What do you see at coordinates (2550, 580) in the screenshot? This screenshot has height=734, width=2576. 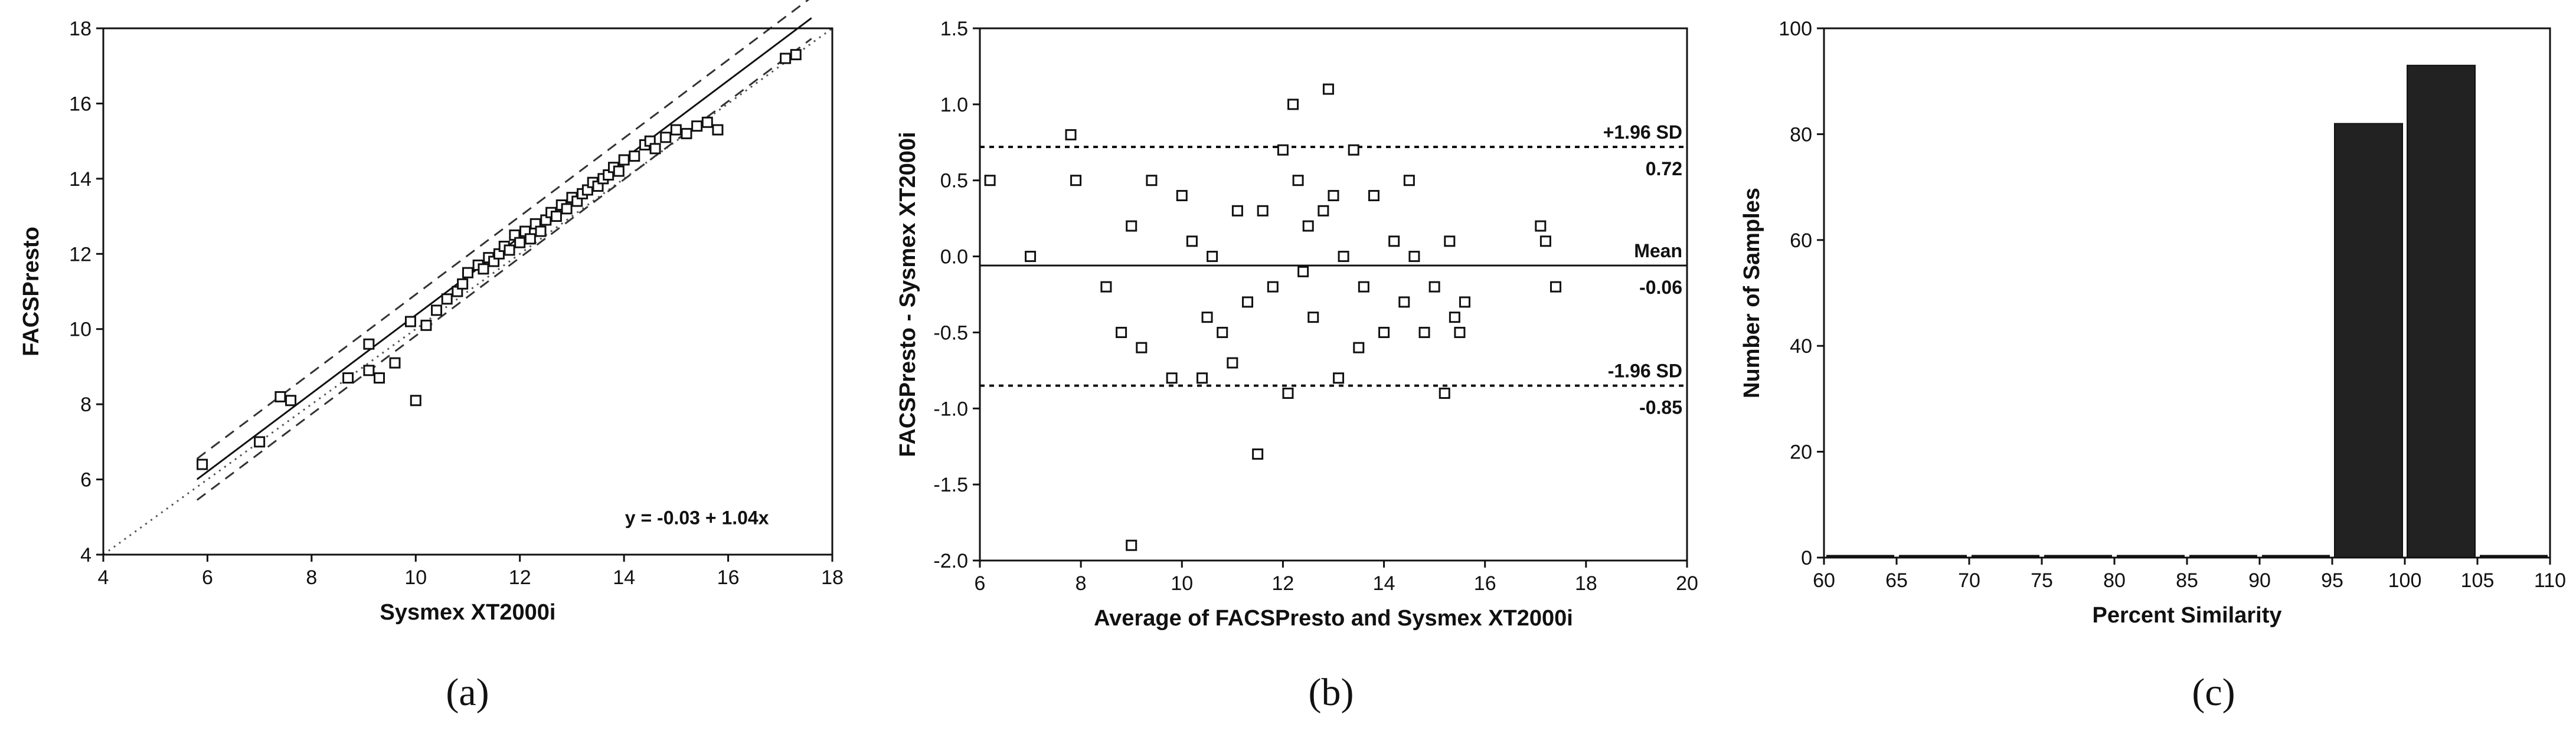 I see `x-tick-label: 110` at bounding box center [2550, 580].